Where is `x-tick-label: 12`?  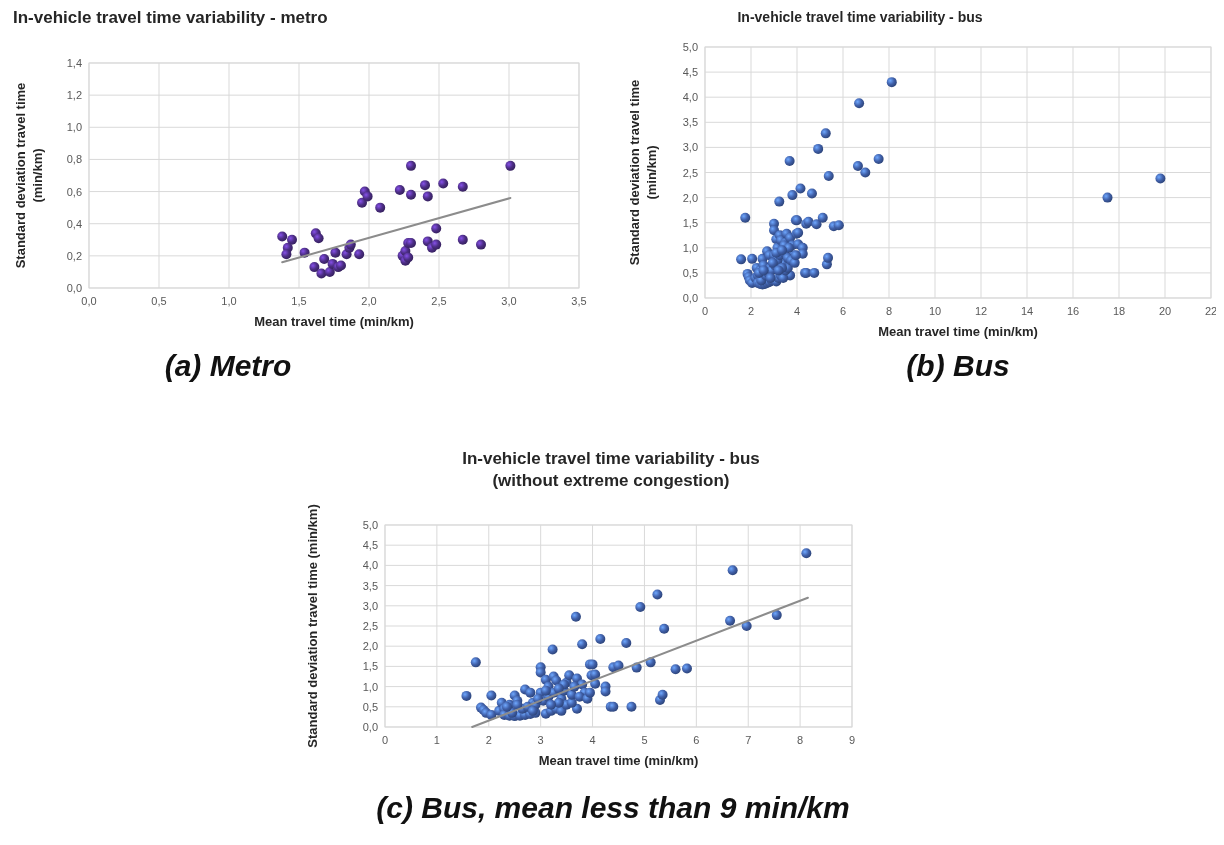
x-tick-label: 12 is located at coordinates (981, 311).